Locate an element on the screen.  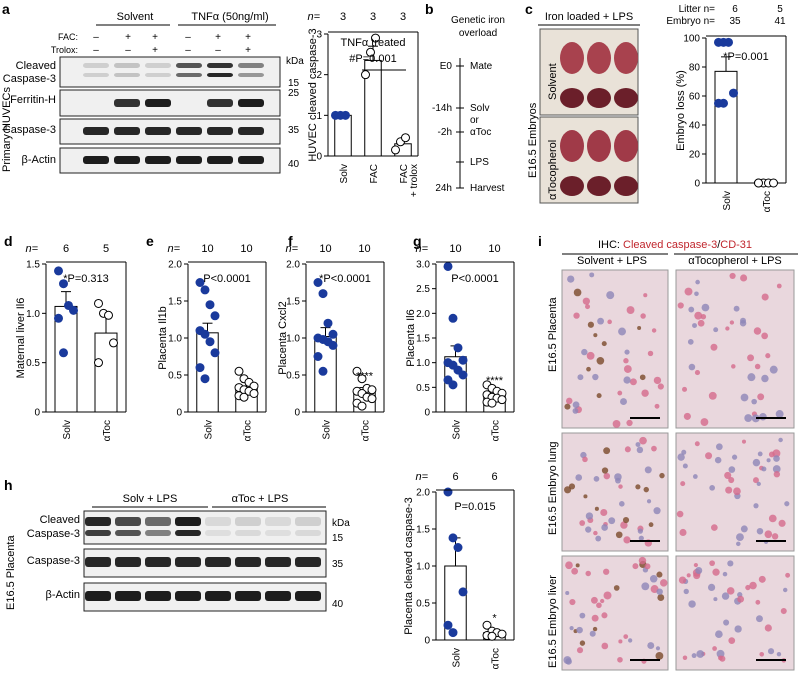
y-tick-label: 20 is located at coordinates (695, 155).